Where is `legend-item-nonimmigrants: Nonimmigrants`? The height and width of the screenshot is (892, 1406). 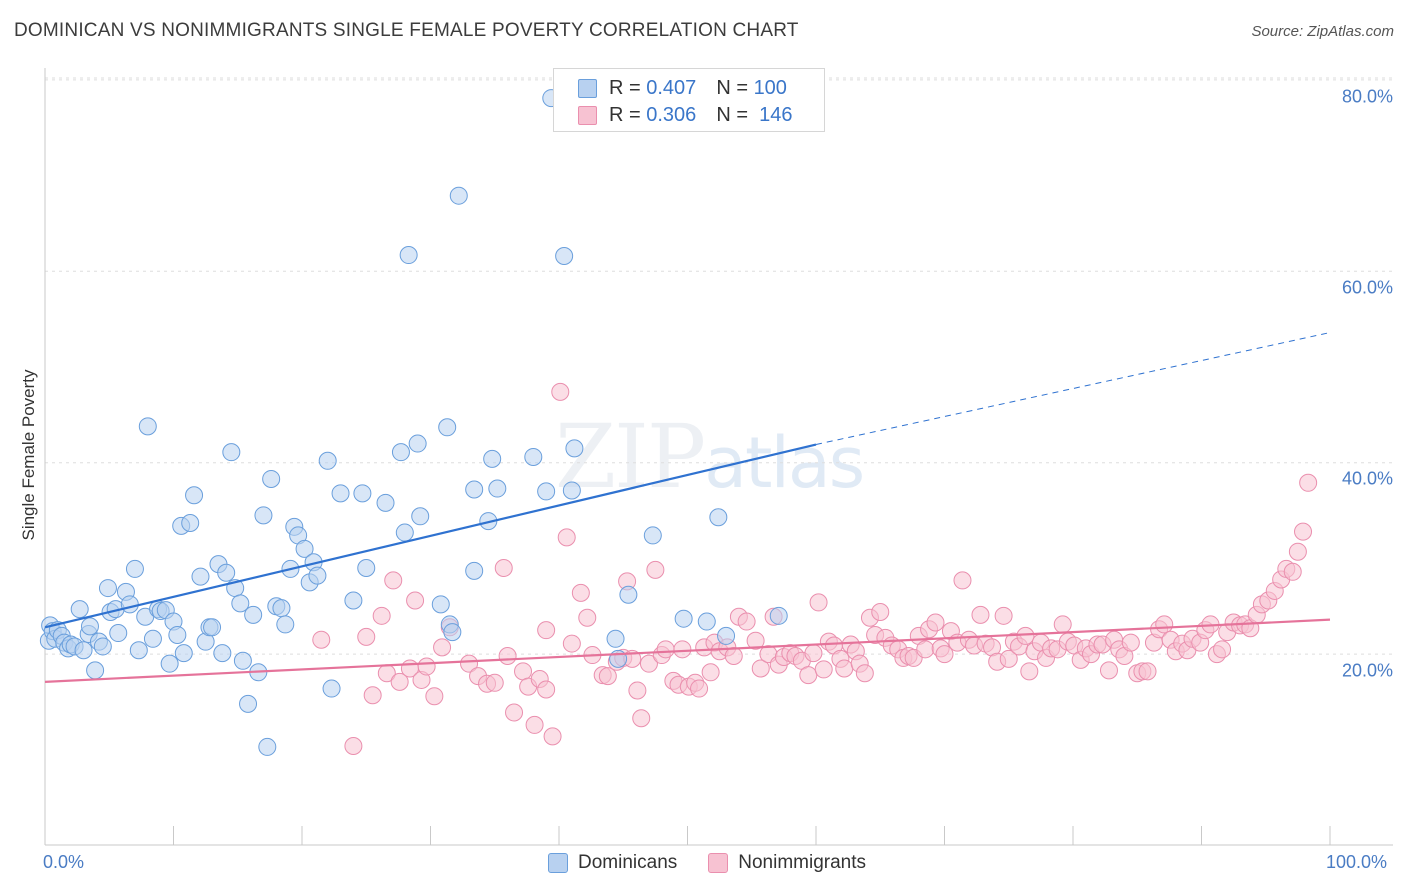 legend-item-nonimmigrants: Nonimmigrants is located at coordinates (787, 863).